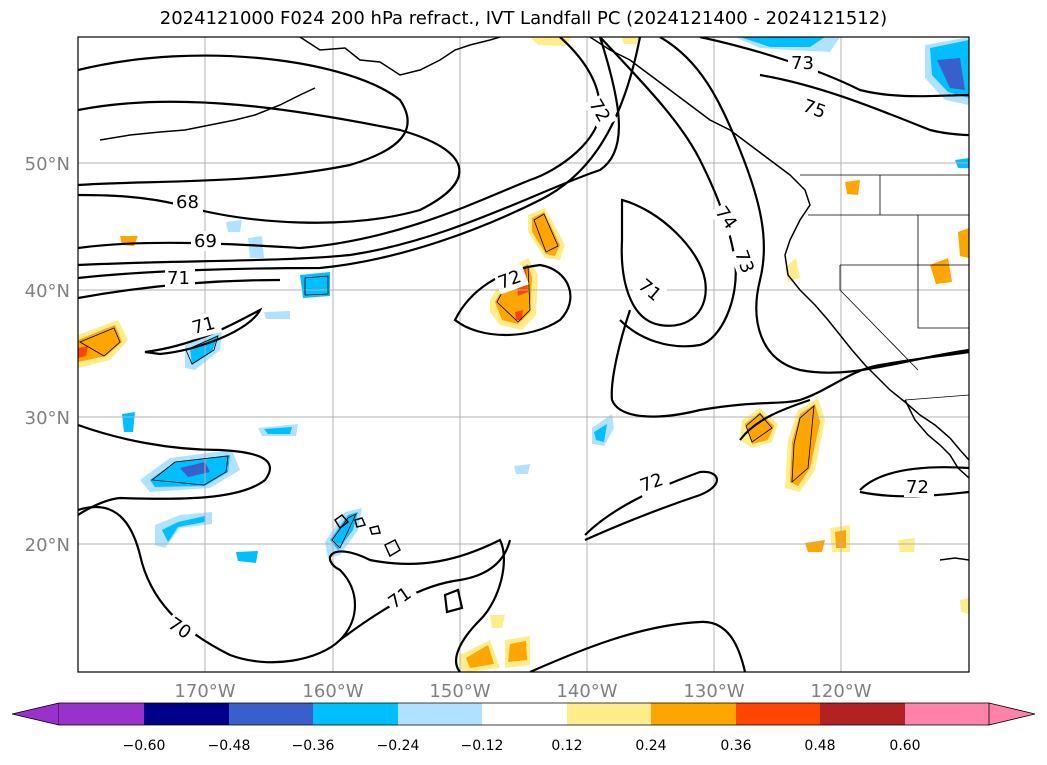 The width and height of the screenshot is (1047, 765). I want to click on colorbar-tick: −0.24, so click(398, 746).